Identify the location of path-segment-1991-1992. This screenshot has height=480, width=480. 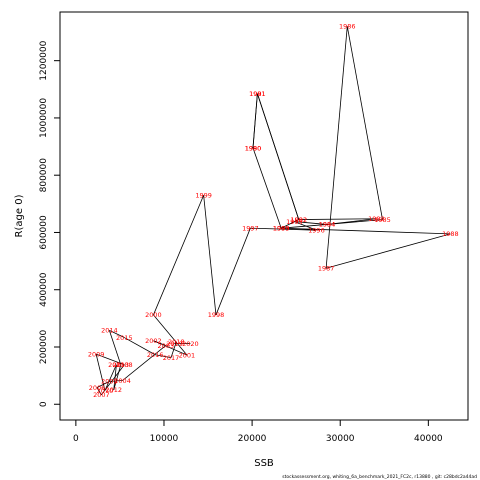
(278, 156).